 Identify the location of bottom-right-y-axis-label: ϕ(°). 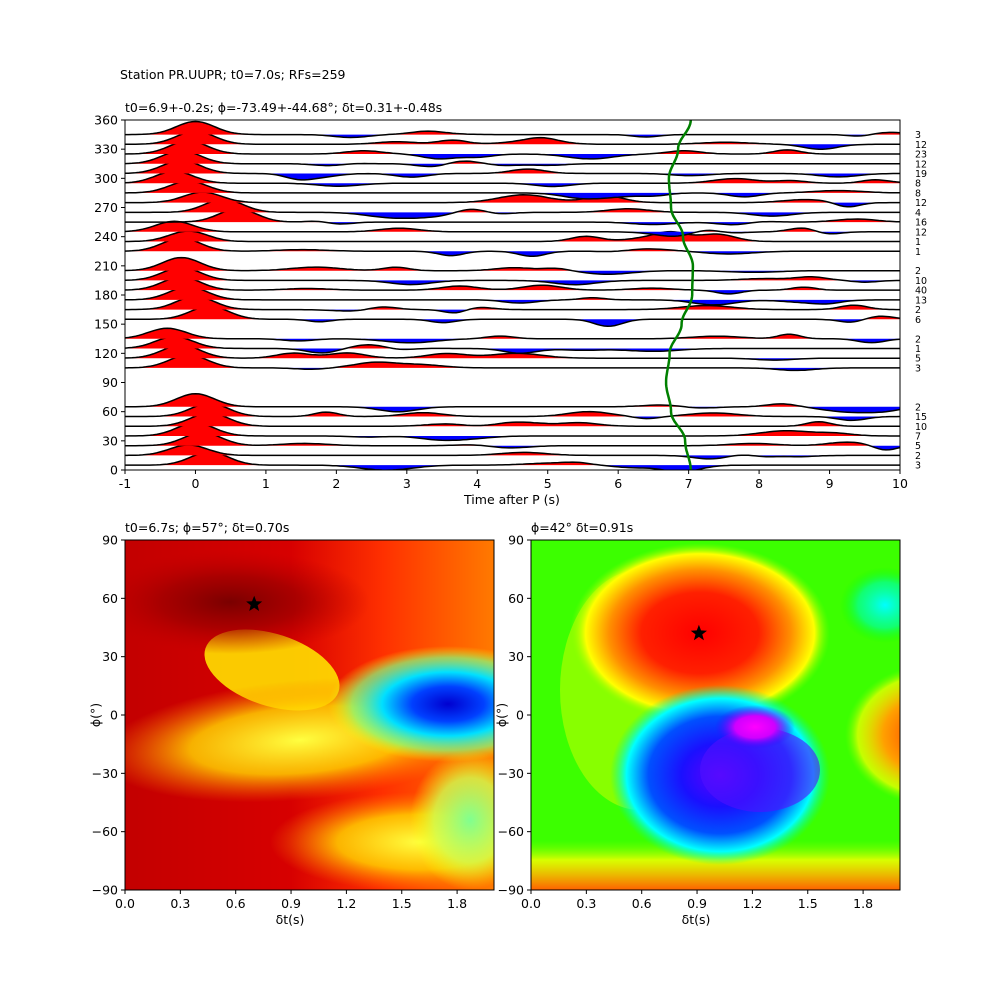
(501, 715).